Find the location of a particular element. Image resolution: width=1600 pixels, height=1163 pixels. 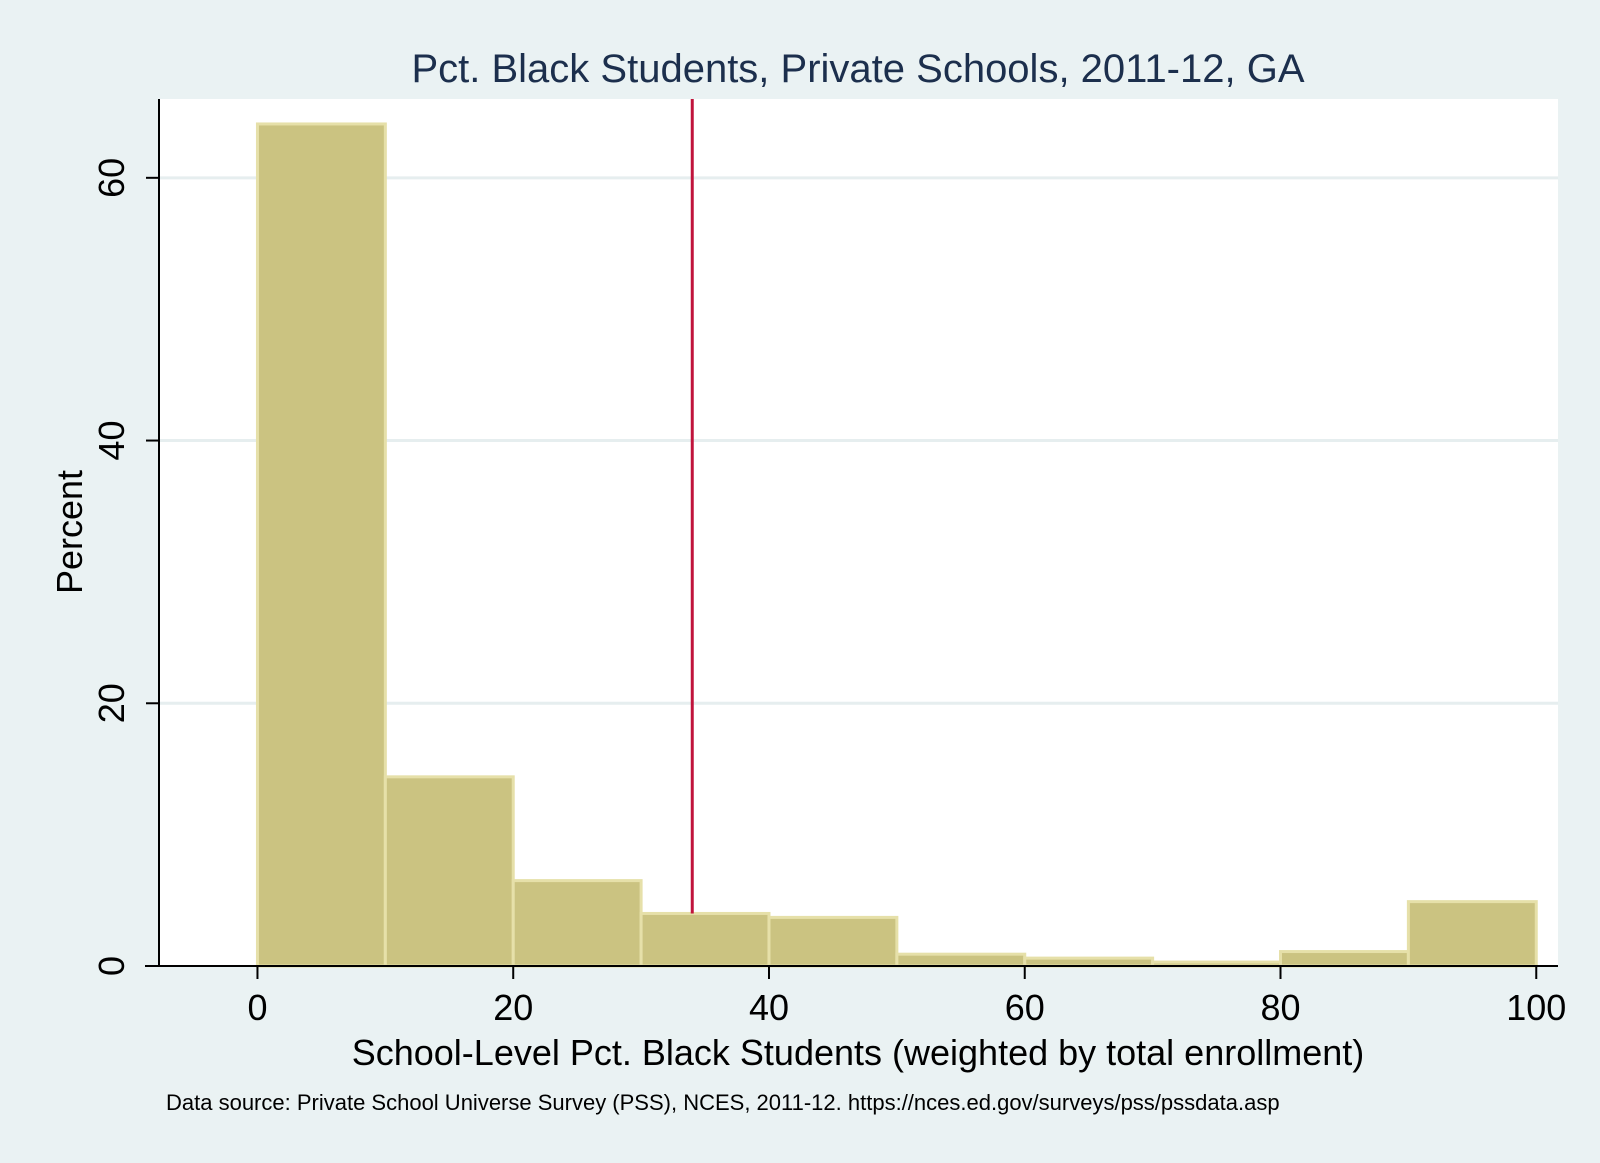

y-tick-label-40: 40 is located at coordinates (111, 441).